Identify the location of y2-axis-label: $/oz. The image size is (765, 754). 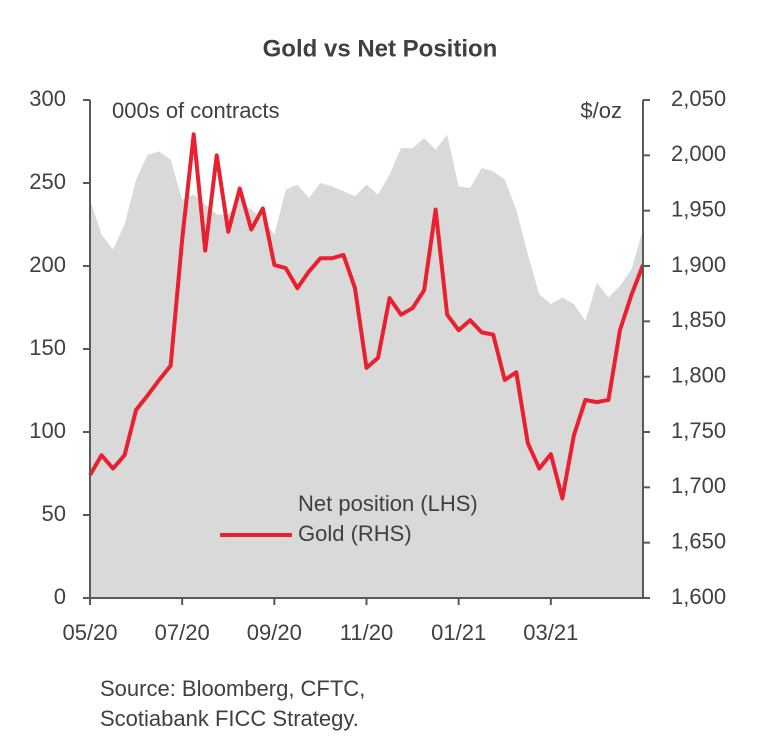
(601, 110).